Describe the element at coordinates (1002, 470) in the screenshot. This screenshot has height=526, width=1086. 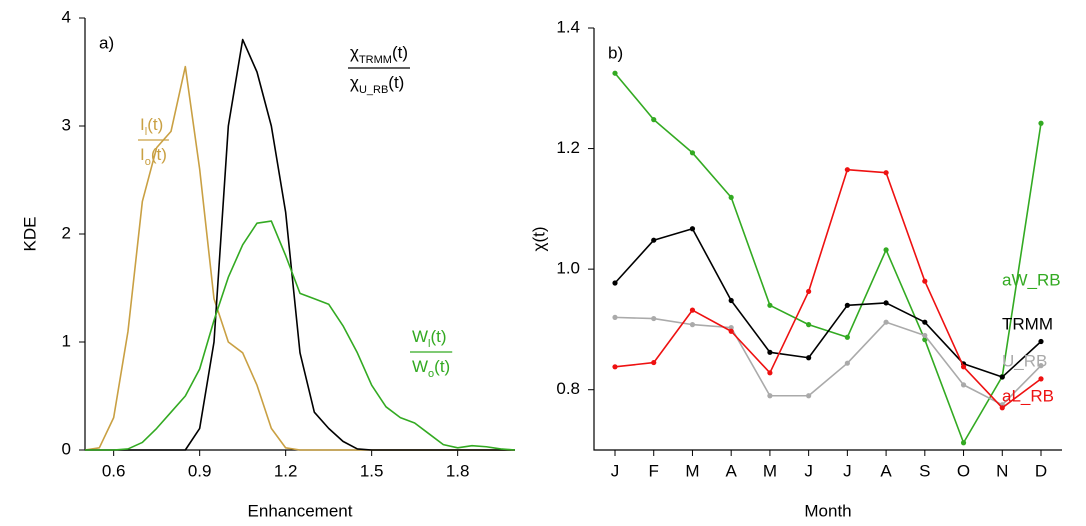
I see `x-tick-label: N` at that location.